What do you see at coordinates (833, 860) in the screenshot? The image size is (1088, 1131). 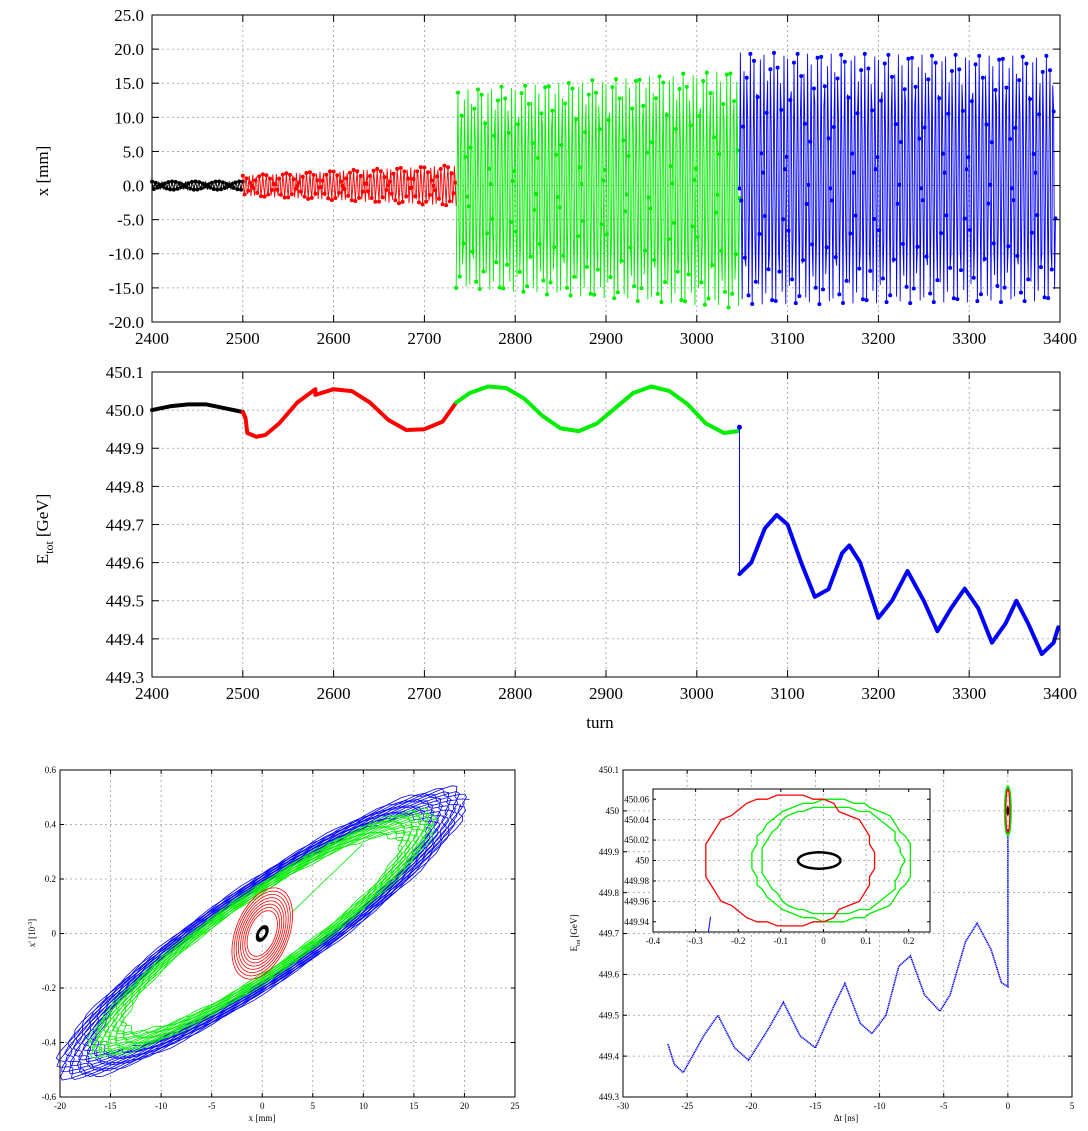 I see `inset-ring` at bounding box center [833, 860].